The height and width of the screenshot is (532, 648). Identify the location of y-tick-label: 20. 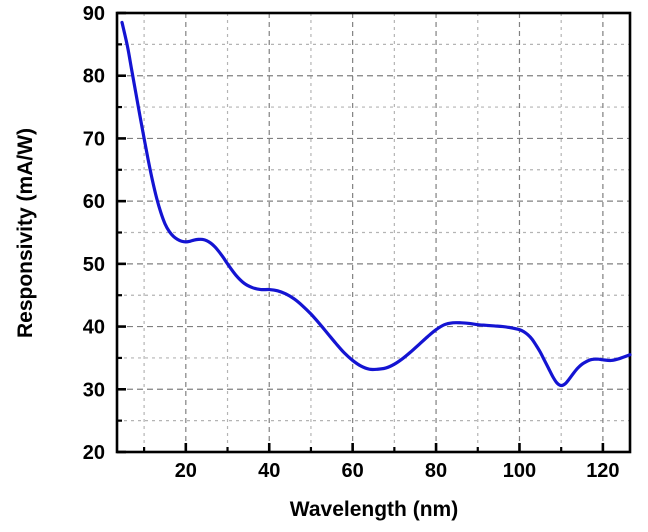
(94, 453).